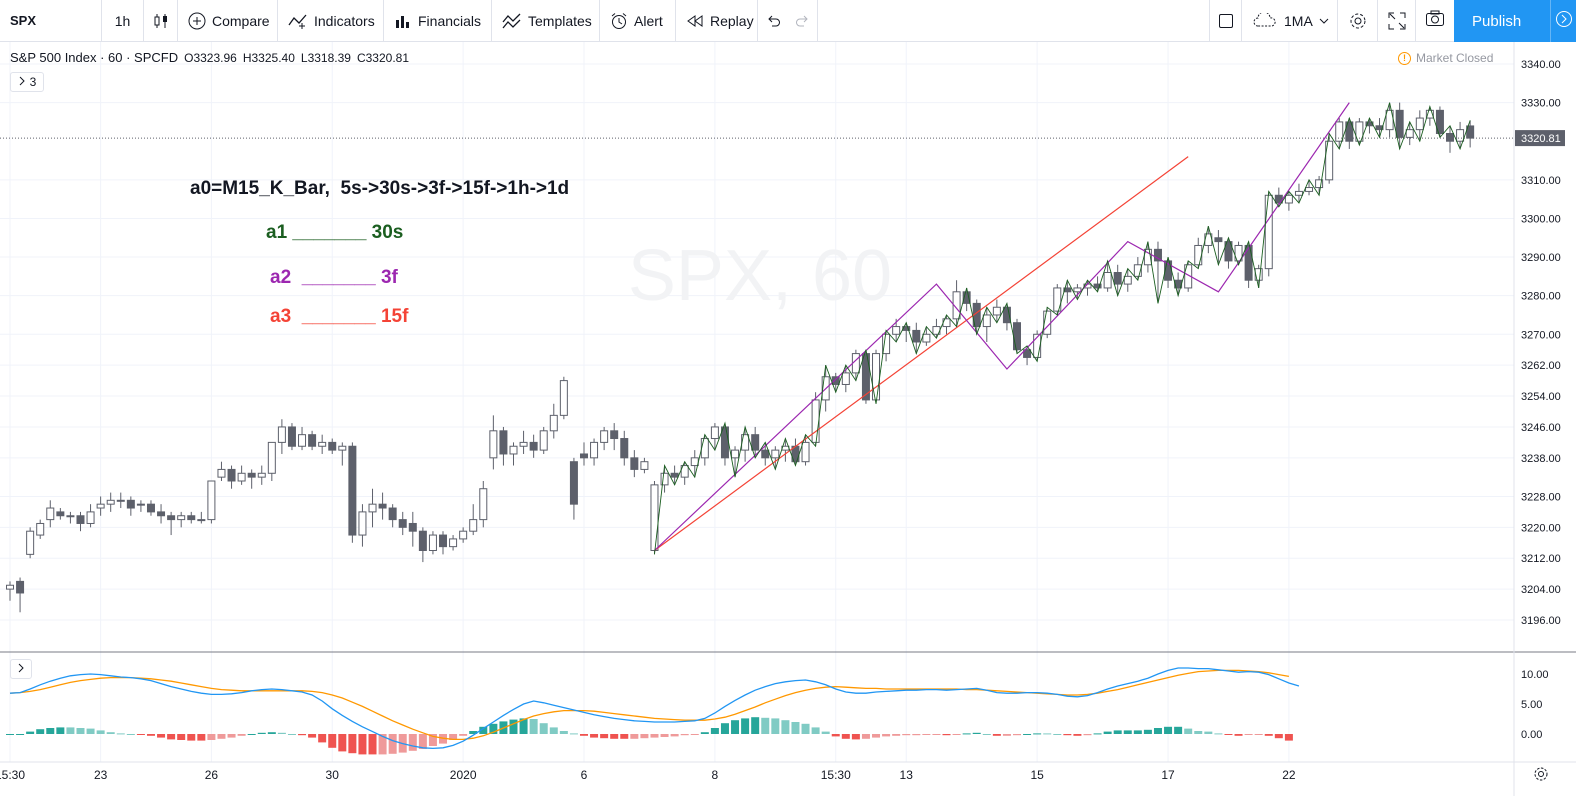  What do you see at coordinates (803, 21) in the screenshot?
I see `redo-button` at bounding box center [803, 21].